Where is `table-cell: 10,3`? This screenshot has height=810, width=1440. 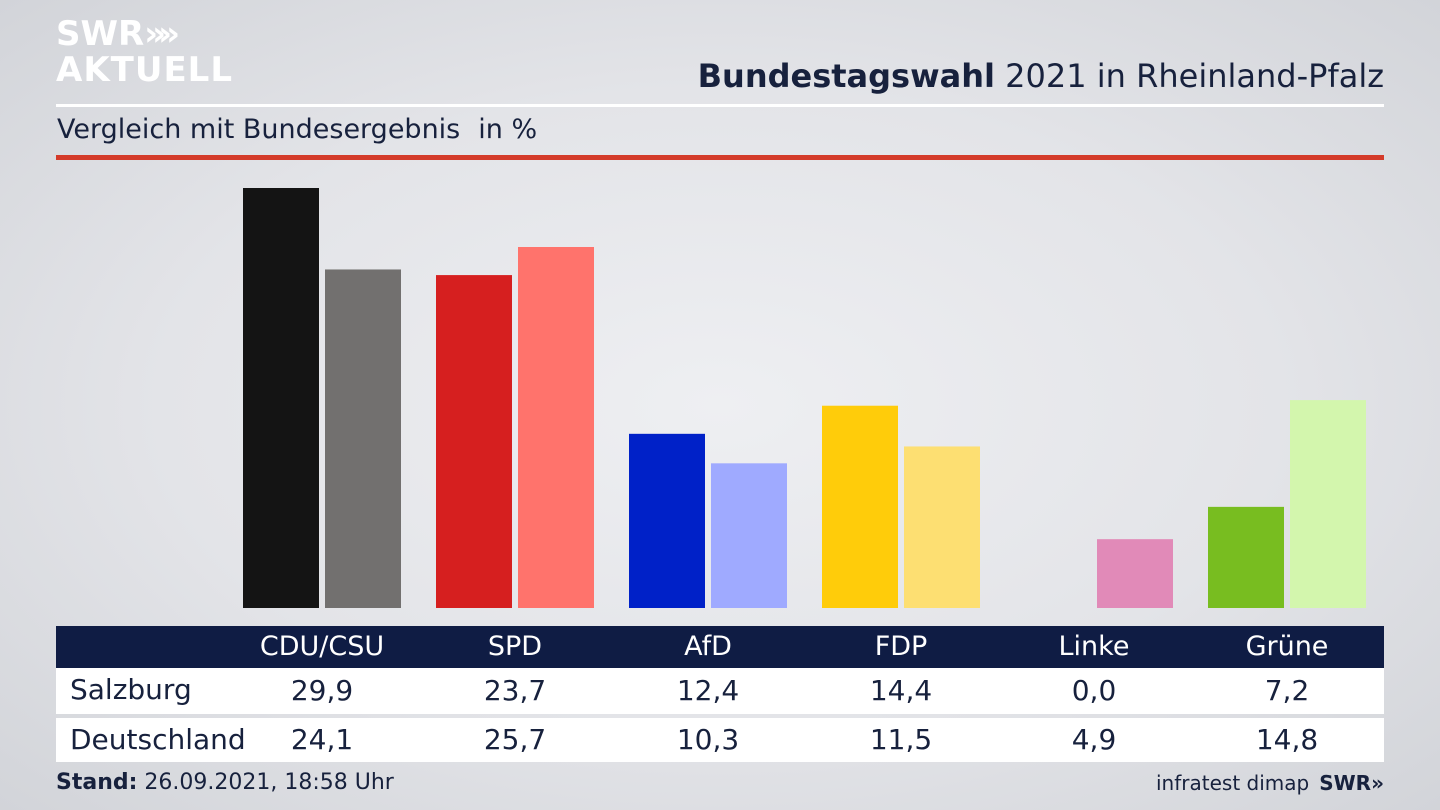
table-cell: 10,3 is located at coordinates (708, 739).